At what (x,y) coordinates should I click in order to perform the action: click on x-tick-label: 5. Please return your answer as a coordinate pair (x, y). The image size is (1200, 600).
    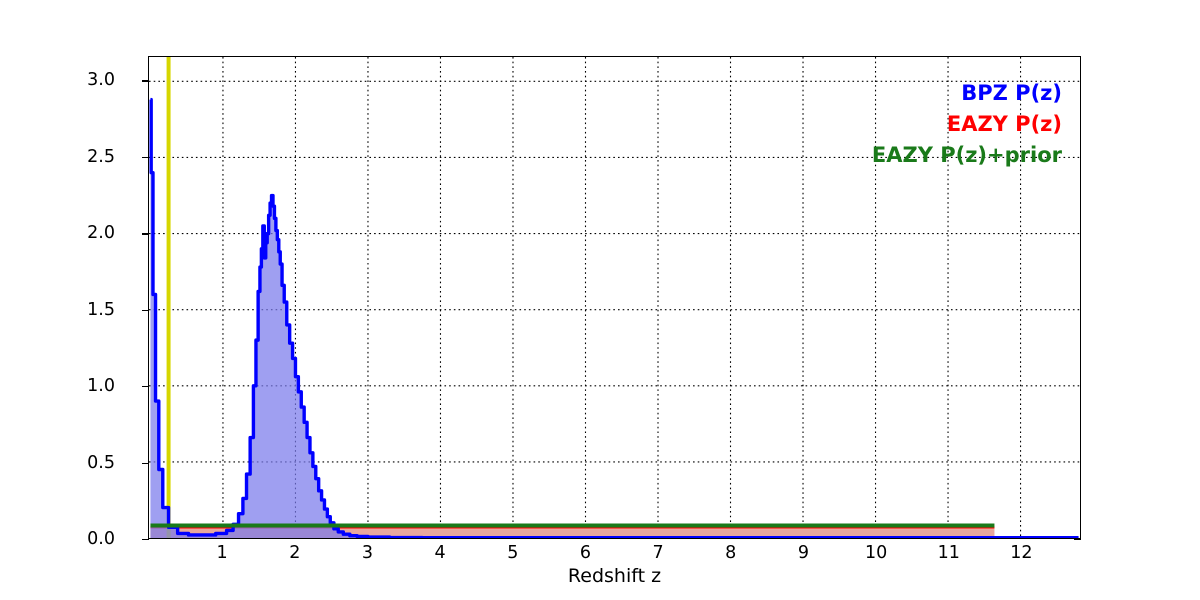
    Looking at the image, I should click on (513, 553).